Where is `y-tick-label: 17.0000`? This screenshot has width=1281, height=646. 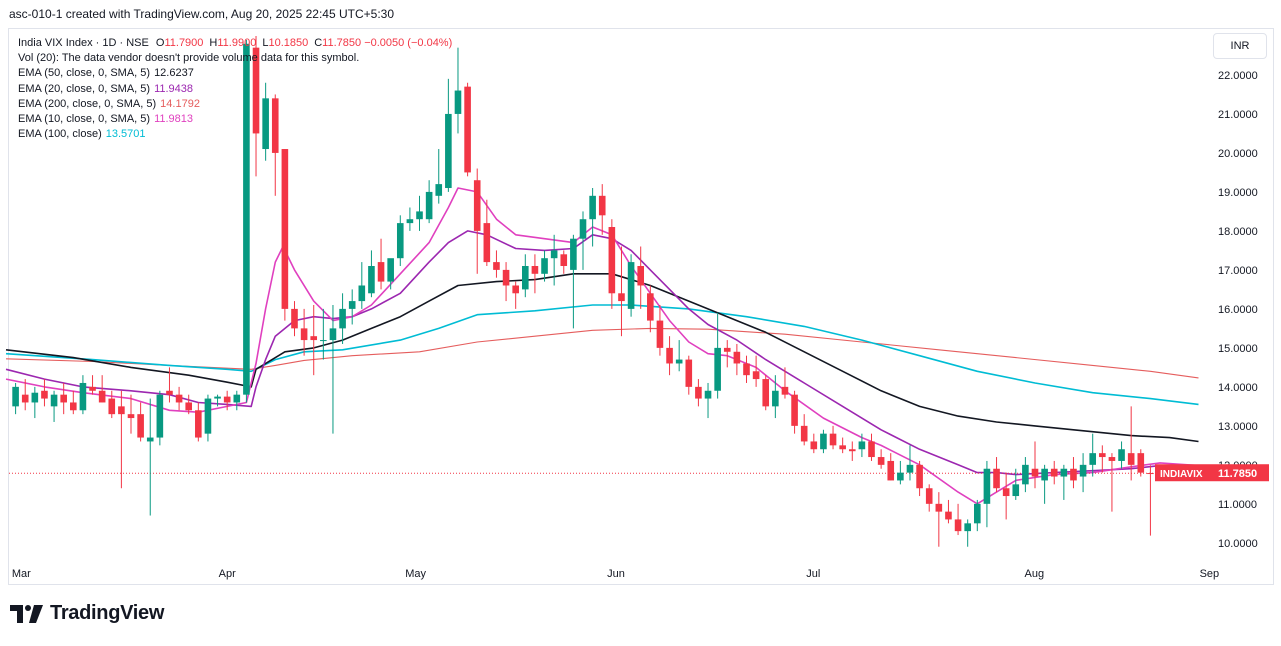
y-tick-label: 17.0000 is located at coordinates (1238, 271).